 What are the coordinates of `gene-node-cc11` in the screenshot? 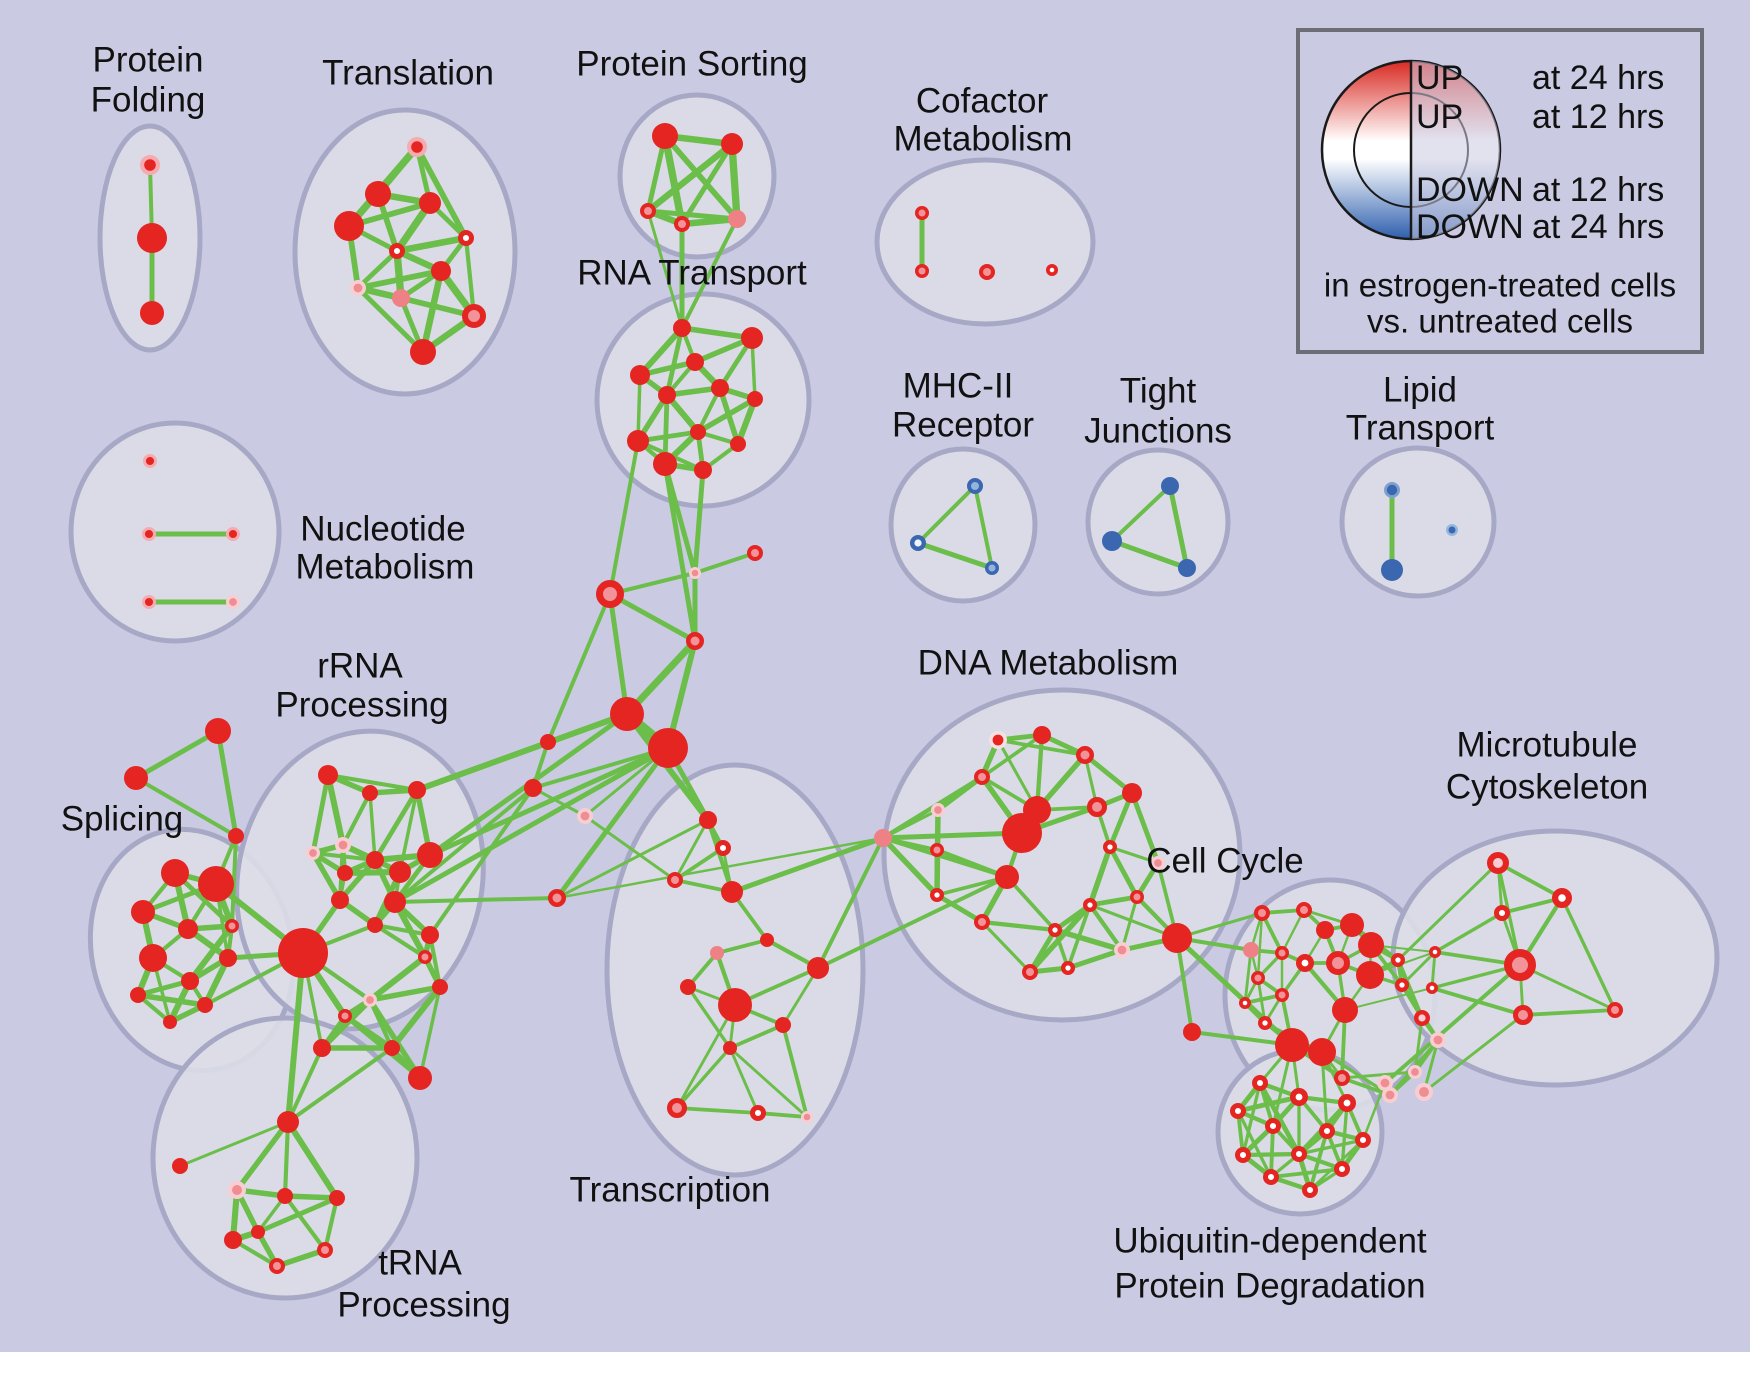 It's located at (1258, 978).